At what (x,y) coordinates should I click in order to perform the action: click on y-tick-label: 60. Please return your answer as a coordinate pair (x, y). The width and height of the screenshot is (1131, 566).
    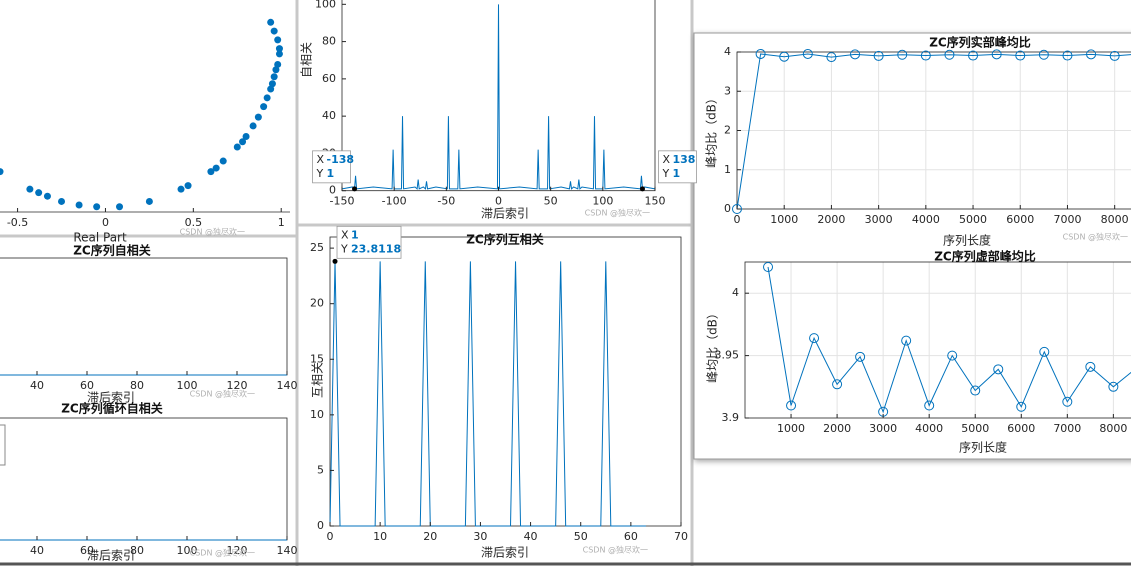
    Looking at the image, I should click on (329, 78).